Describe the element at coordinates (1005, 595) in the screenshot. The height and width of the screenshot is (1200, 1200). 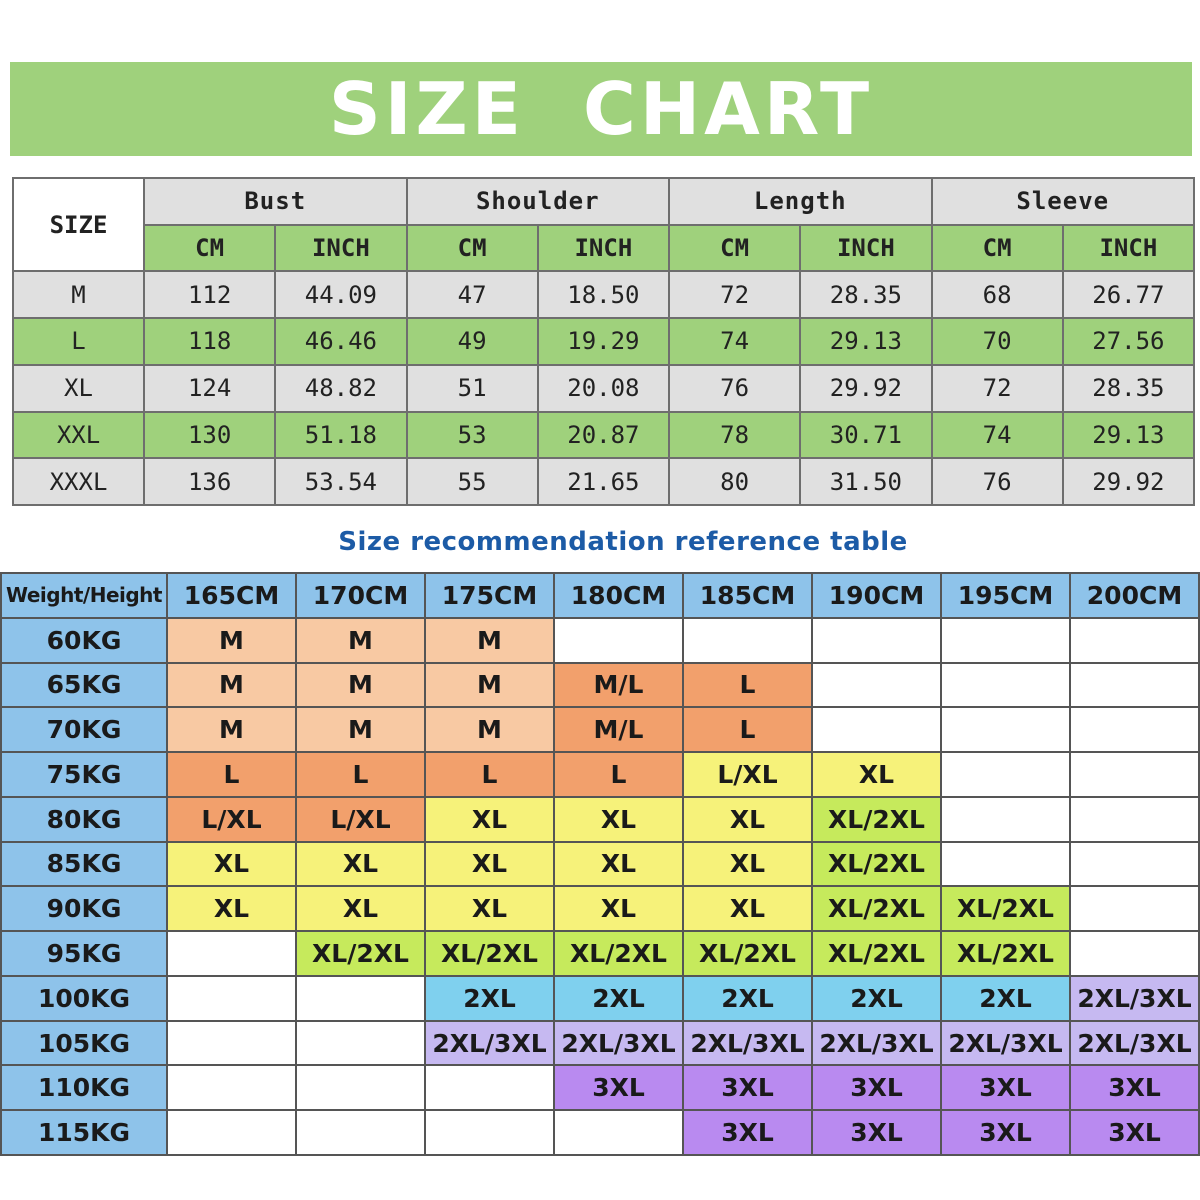
I see `height-header: 195CM` at that location.